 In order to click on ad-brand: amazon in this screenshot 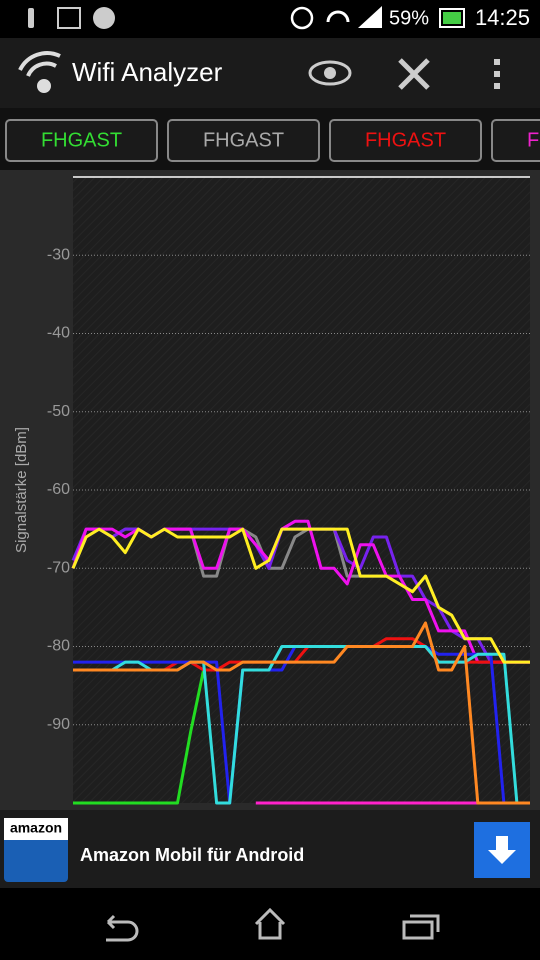, I will do `click(36, 828)`.